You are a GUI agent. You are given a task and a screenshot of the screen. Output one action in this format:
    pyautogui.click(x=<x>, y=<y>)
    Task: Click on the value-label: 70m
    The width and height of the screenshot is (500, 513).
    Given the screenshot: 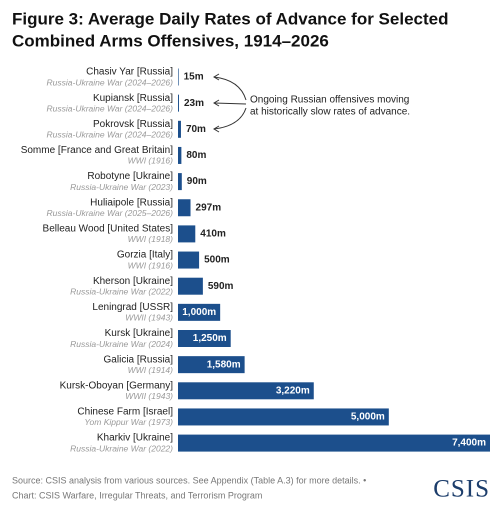 What is the action you would take?
    pyautogui.click(x=196, y=129)
    